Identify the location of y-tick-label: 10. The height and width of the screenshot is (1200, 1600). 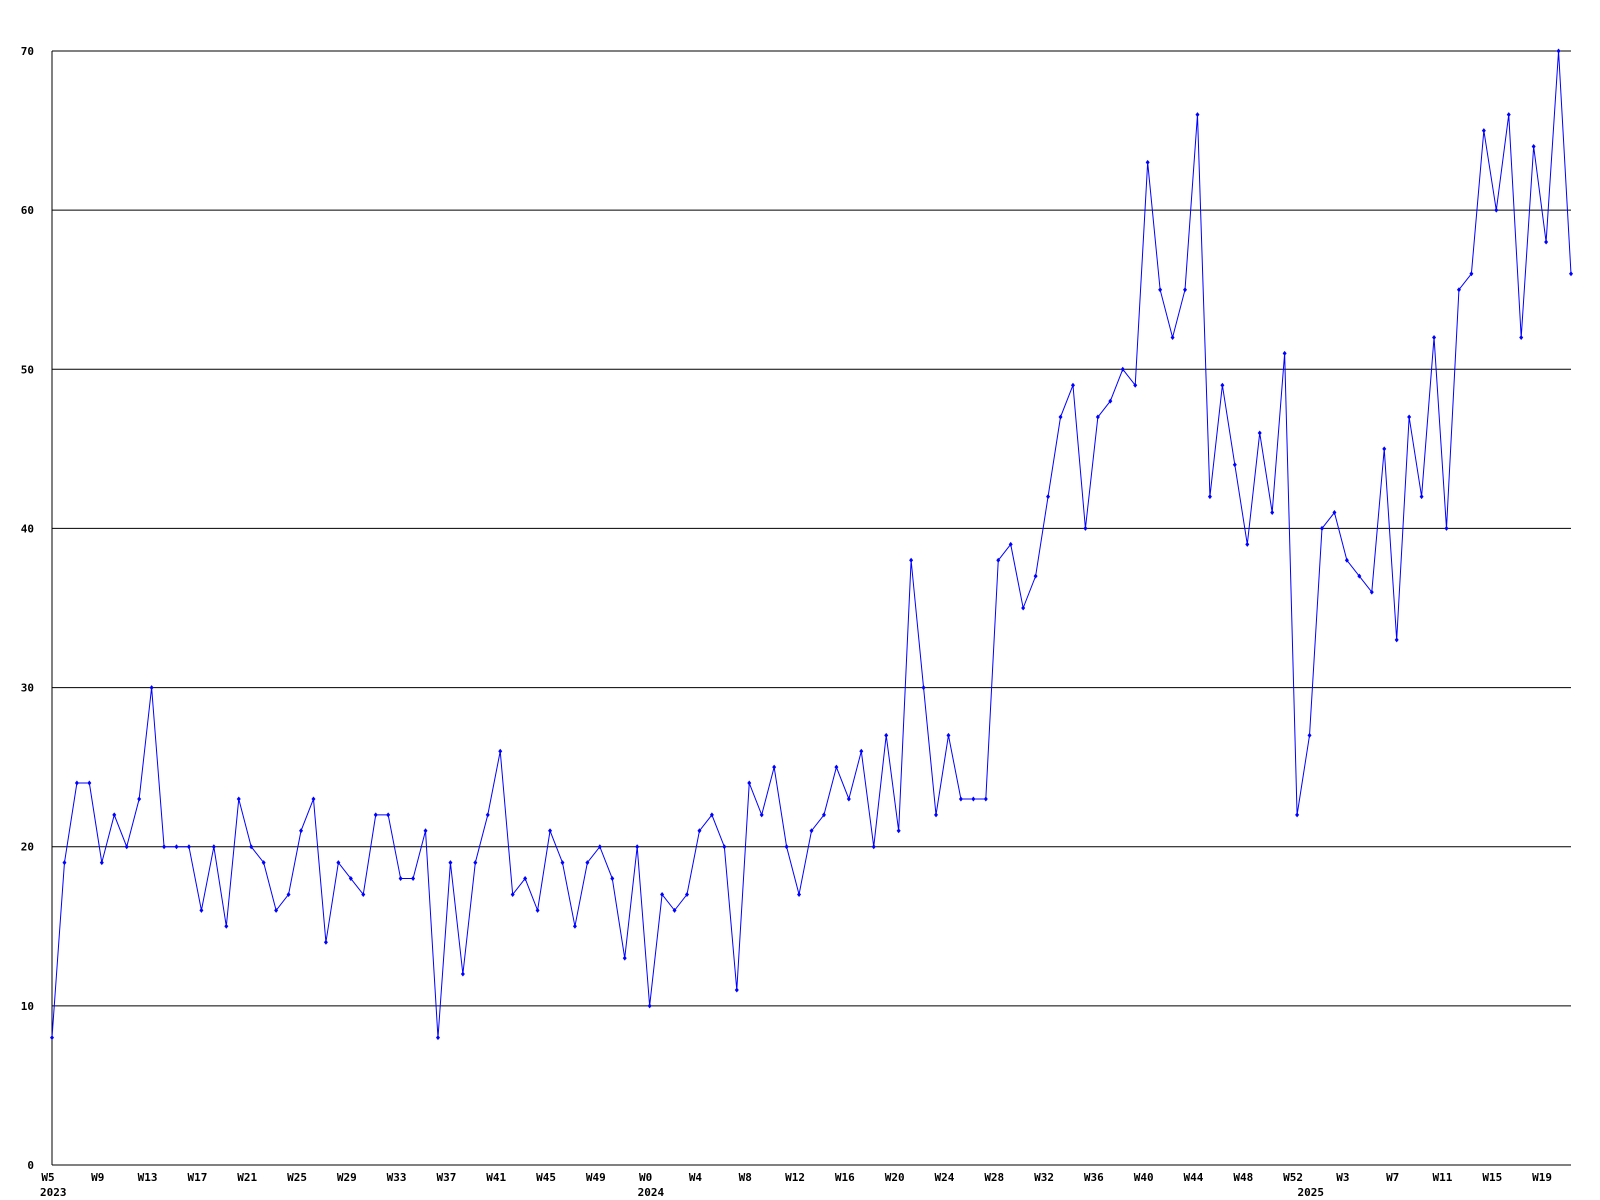
(27, 1006).